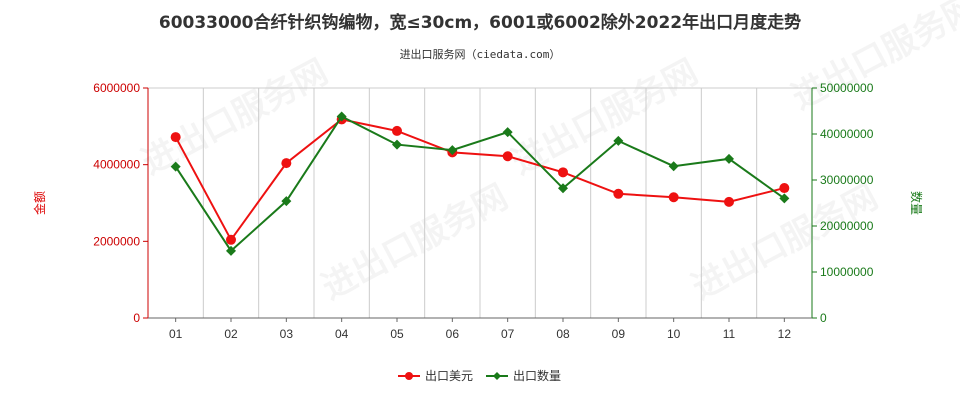 Image resolution: width=960 pixels, height=400 pixels. Describe the element at coordinates (847, 88) in the screenshot. I see `right-tick-label: 50000000` at that location.